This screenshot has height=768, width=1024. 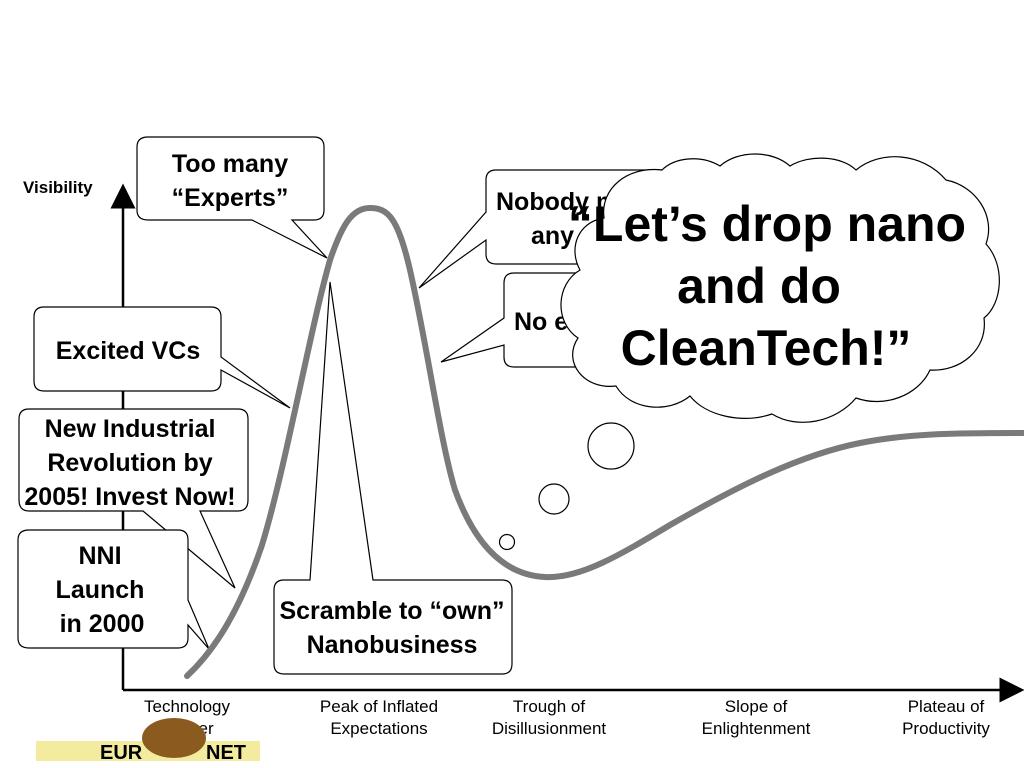 I want to click on callout-line: Nobody m, so click(x=557, y=202).